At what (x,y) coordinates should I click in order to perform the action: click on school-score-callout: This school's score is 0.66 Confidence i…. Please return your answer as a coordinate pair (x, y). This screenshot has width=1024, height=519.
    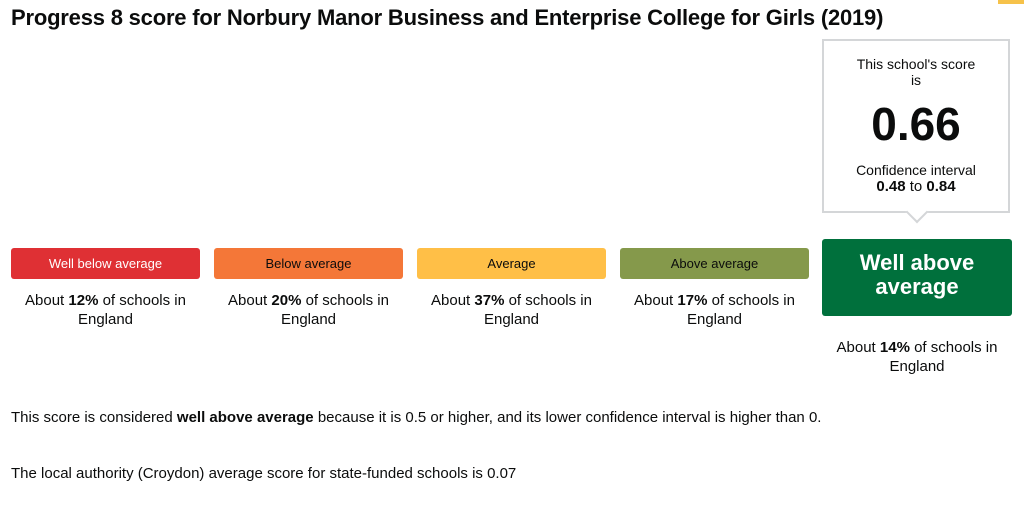
    Looking at the image, I should click on (916, 126).